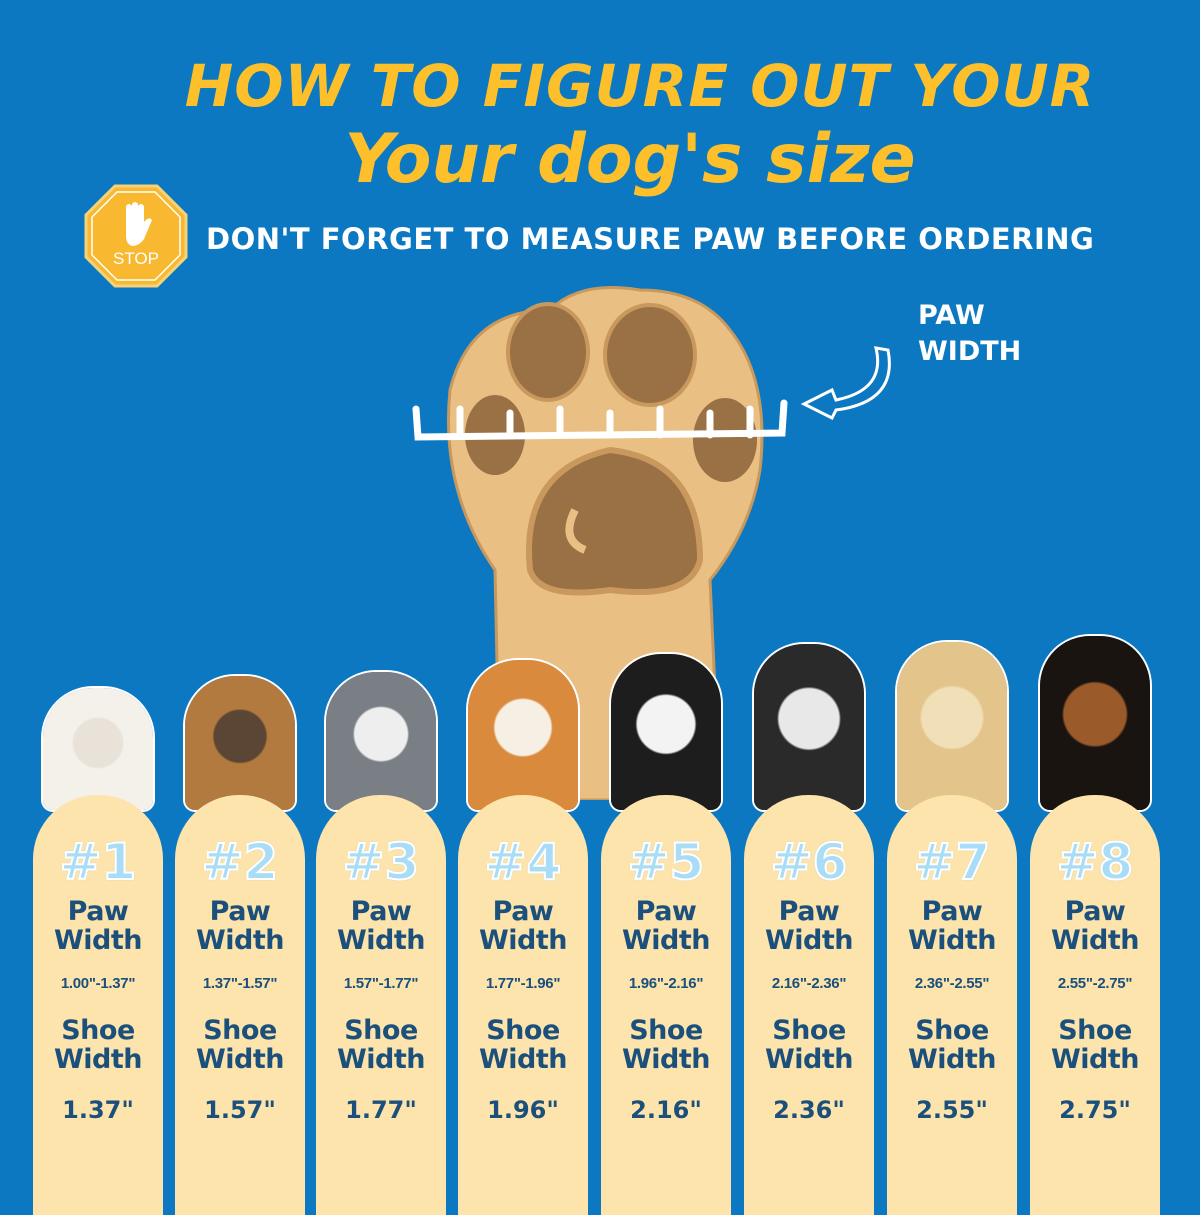  Describe the element at coordinates (523, 983) in the screenshot. I see `paw-width-range: 1.77"-1.96"` at that location.